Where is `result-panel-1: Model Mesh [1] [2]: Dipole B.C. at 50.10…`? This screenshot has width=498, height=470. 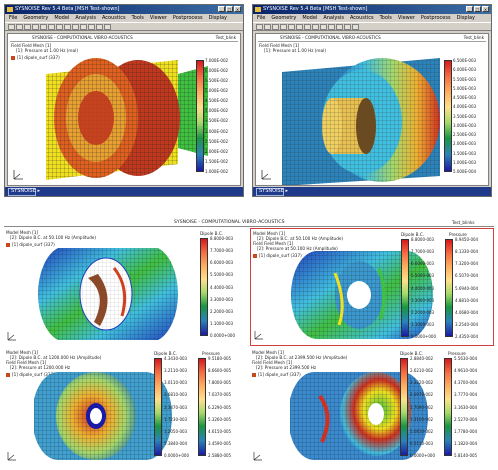
result-panel-1: Model Mesh [1] [2]: Dipole B.C. at 50.10… is located at coordinates (126, 287).